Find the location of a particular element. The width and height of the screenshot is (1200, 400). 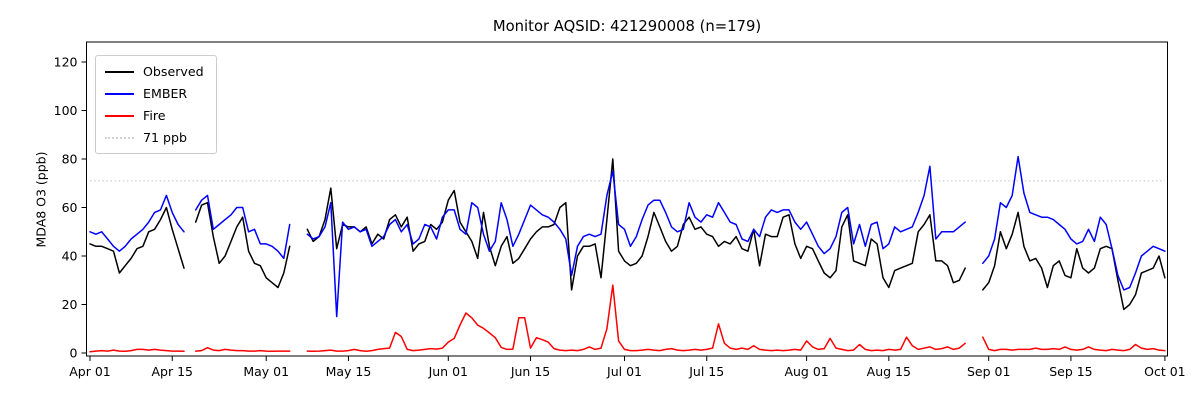

y-tick-label: 60 is located at coordinates (70, 207).